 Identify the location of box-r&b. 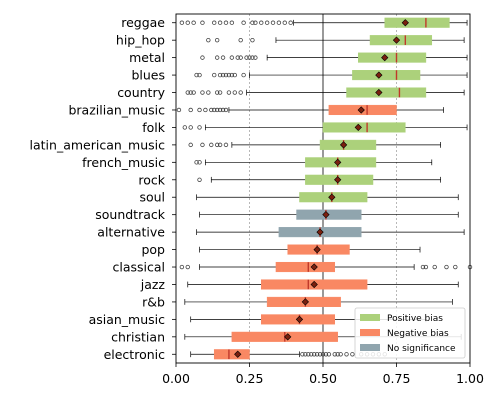
(318, 301).